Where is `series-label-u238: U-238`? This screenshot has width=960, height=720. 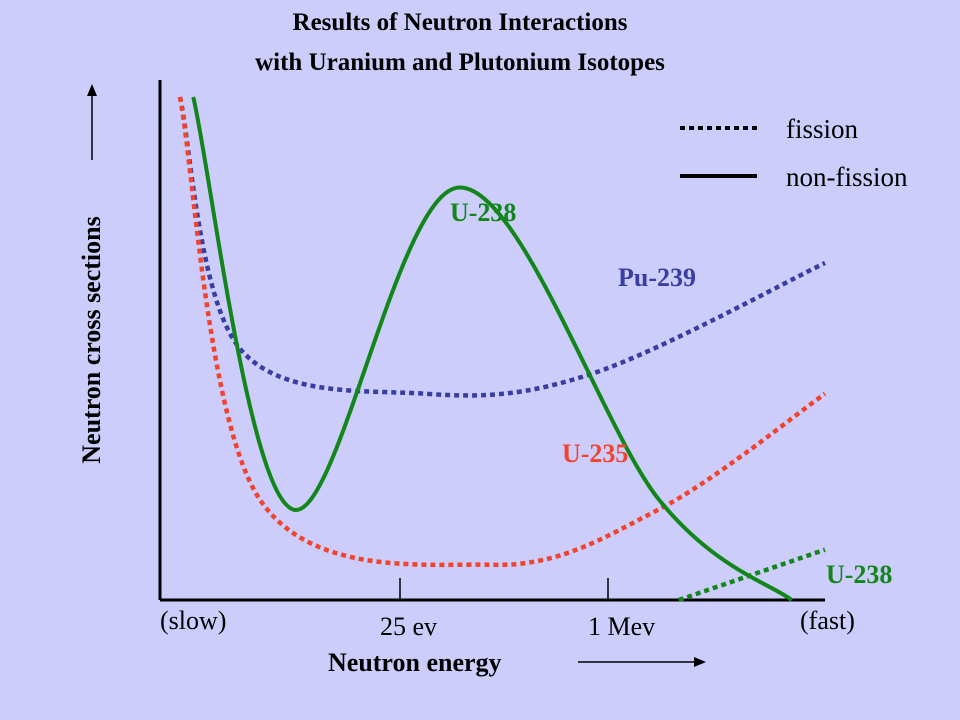 series-label-u238: U-238 is located at coordinates (483, 212).